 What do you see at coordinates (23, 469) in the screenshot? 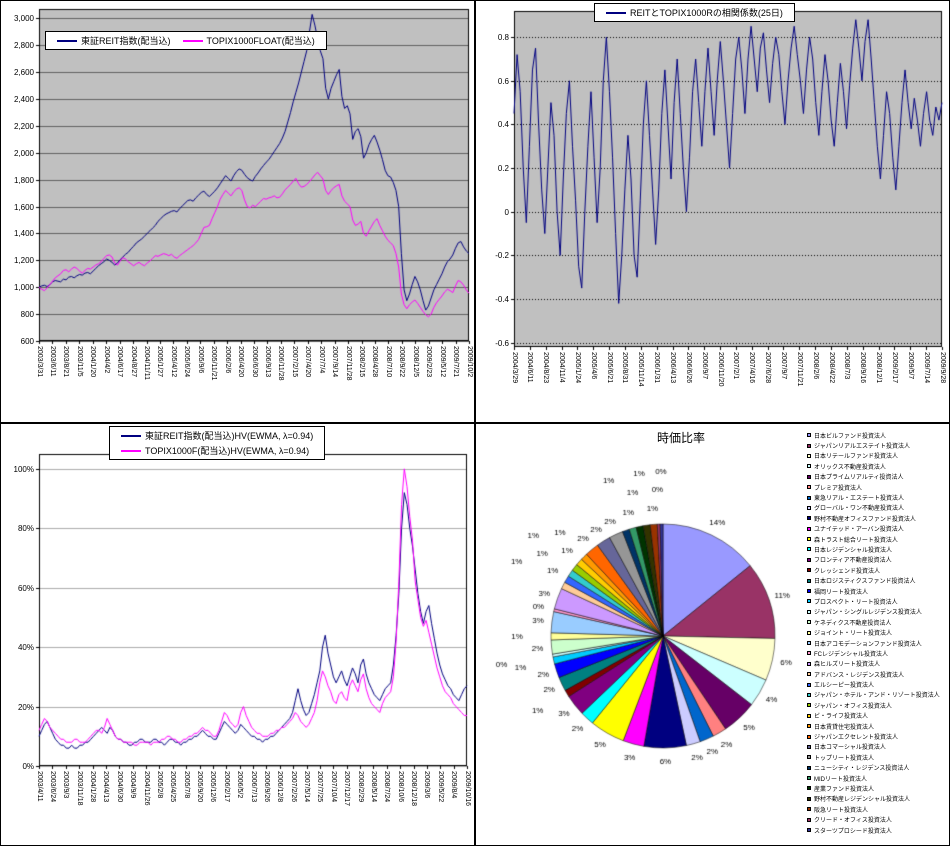
I see `y-tick-label: 100%` at bounding box center [23, 469].